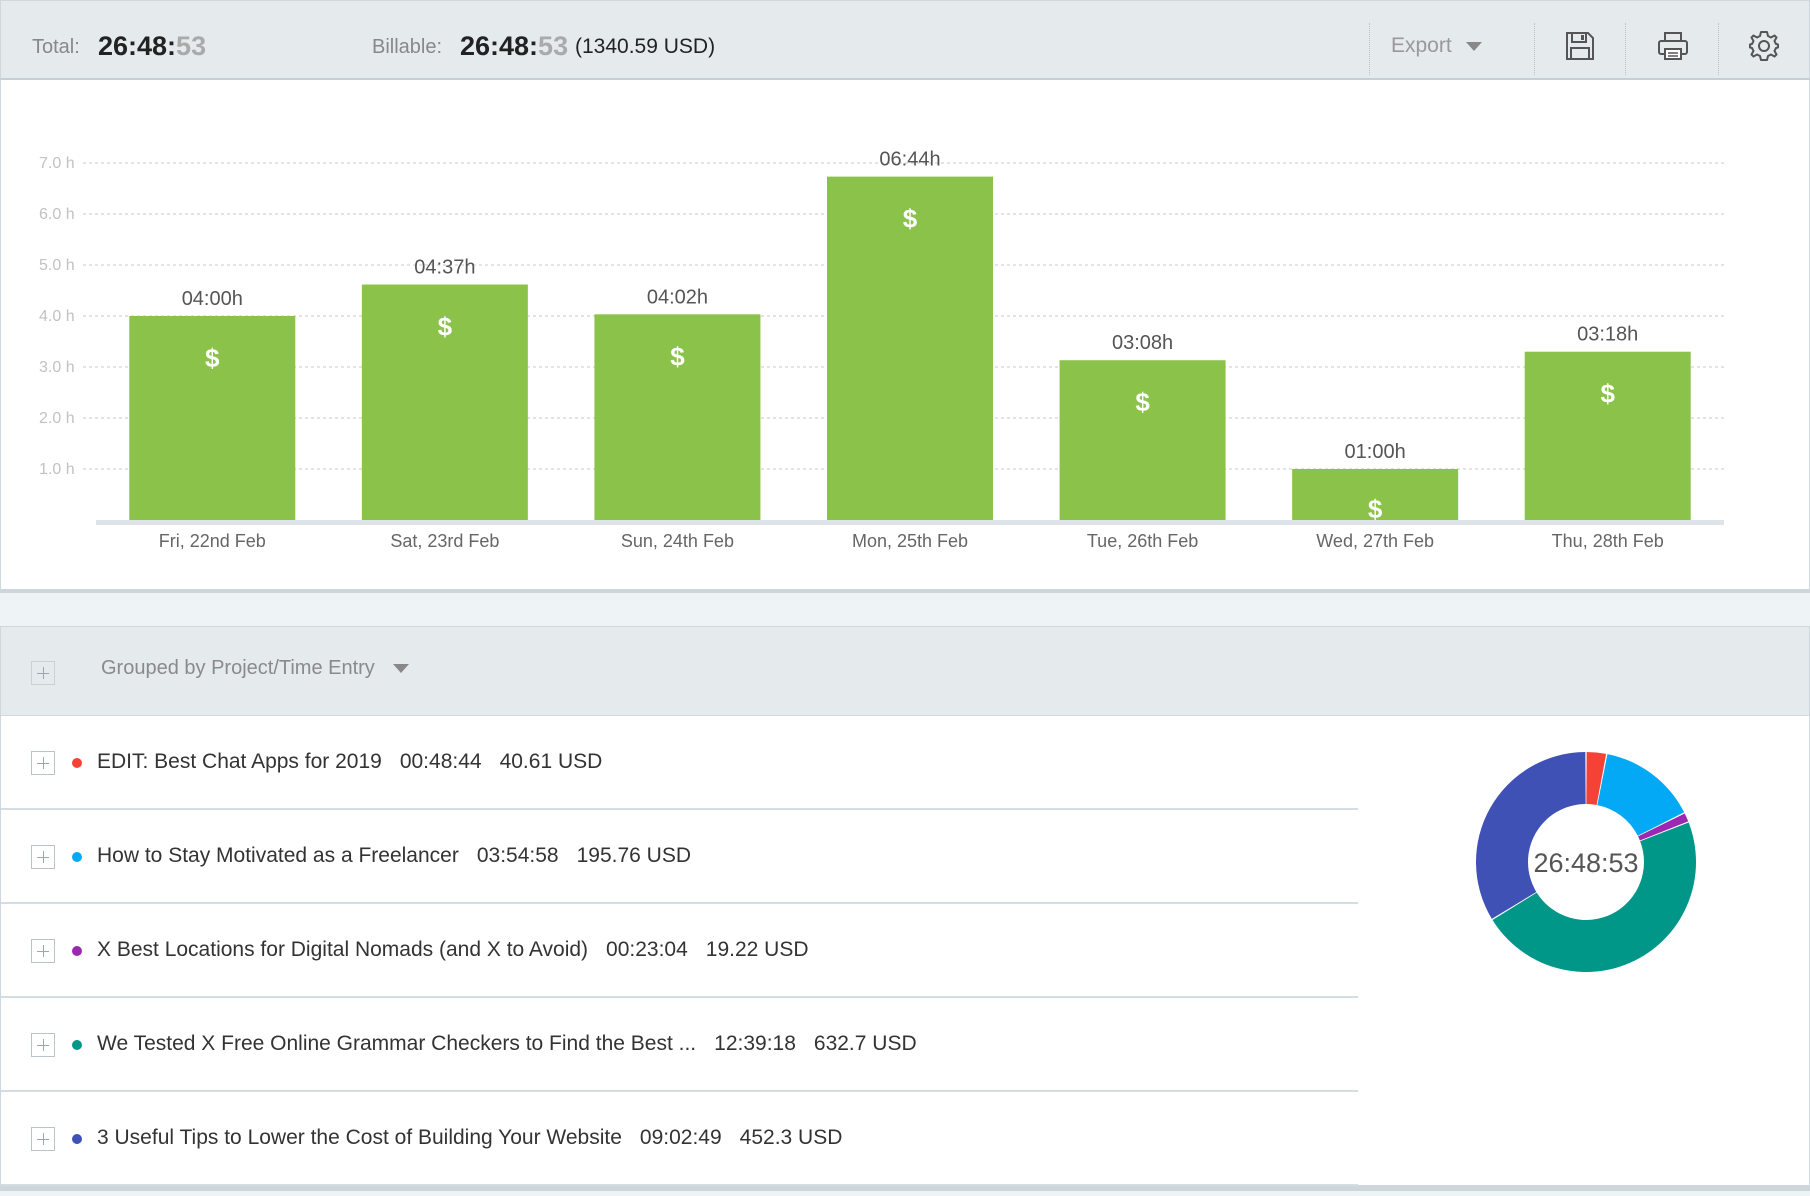 The image size is (1810, 1196). Describe the element at coordinates (677, 297) in the screenshot. I see `bar-value-label: 04:02h` at that location.